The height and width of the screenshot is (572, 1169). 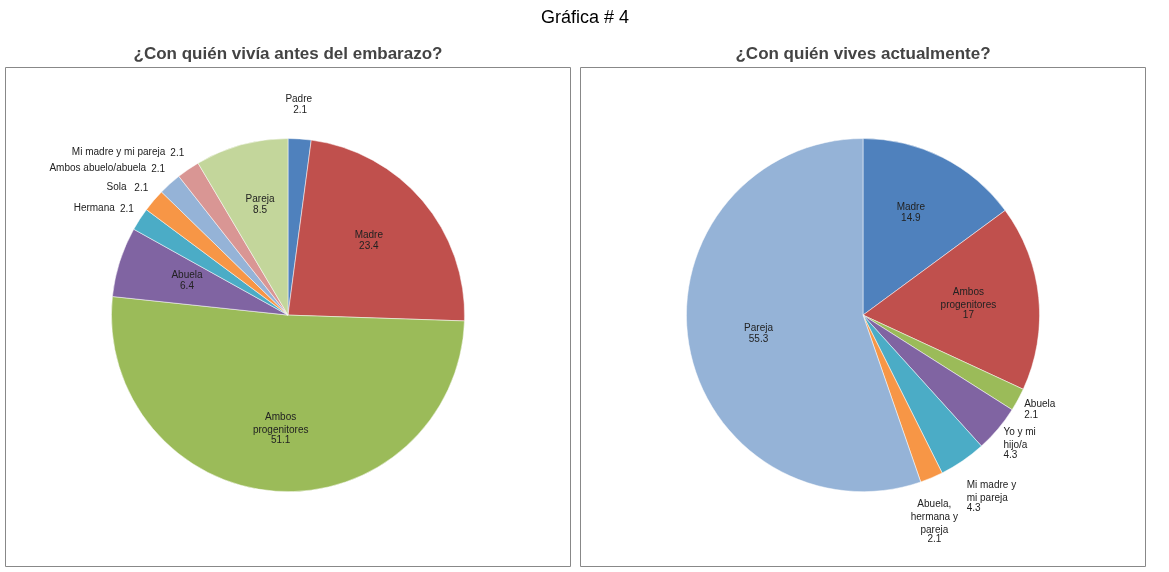 I want to click on chart-title: ¿Con quién vivía antes del embarazo?, so click(x=288, y=53).